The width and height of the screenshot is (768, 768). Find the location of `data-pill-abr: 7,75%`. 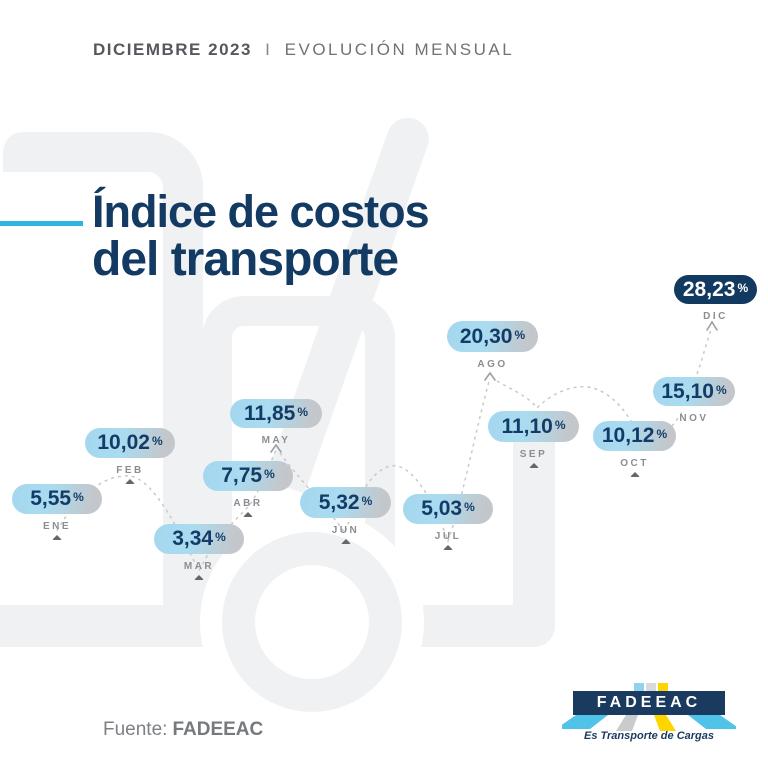

data-pill-abr: 7,75% is located at coordinates (248, 476).